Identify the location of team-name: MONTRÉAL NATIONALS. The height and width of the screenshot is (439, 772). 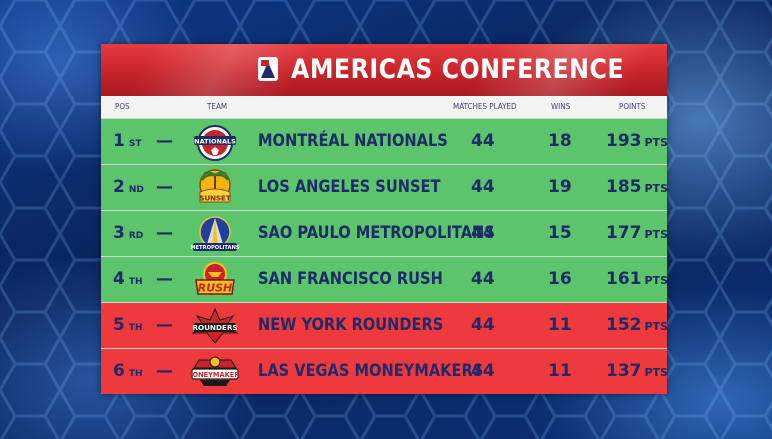
(353, 141).